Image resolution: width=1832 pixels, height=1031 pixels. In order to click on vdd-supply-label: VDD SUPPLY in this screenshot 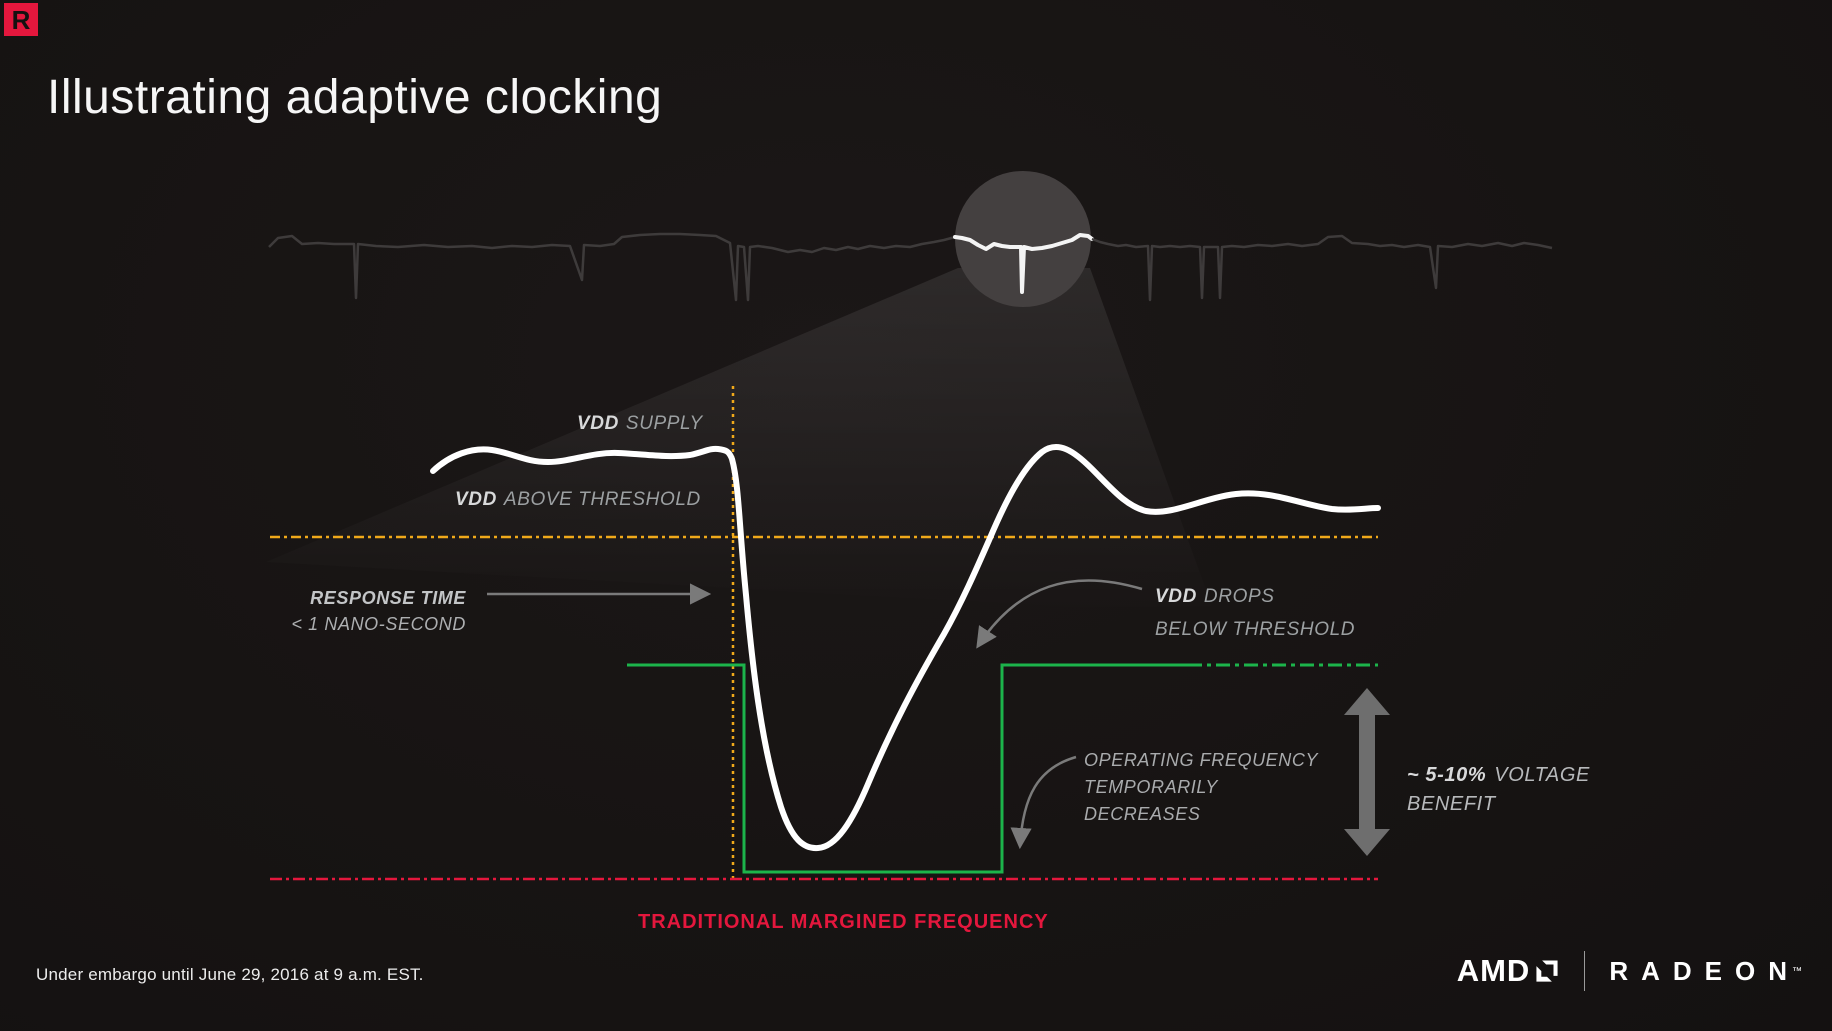, I will do `click(640, 424)`.